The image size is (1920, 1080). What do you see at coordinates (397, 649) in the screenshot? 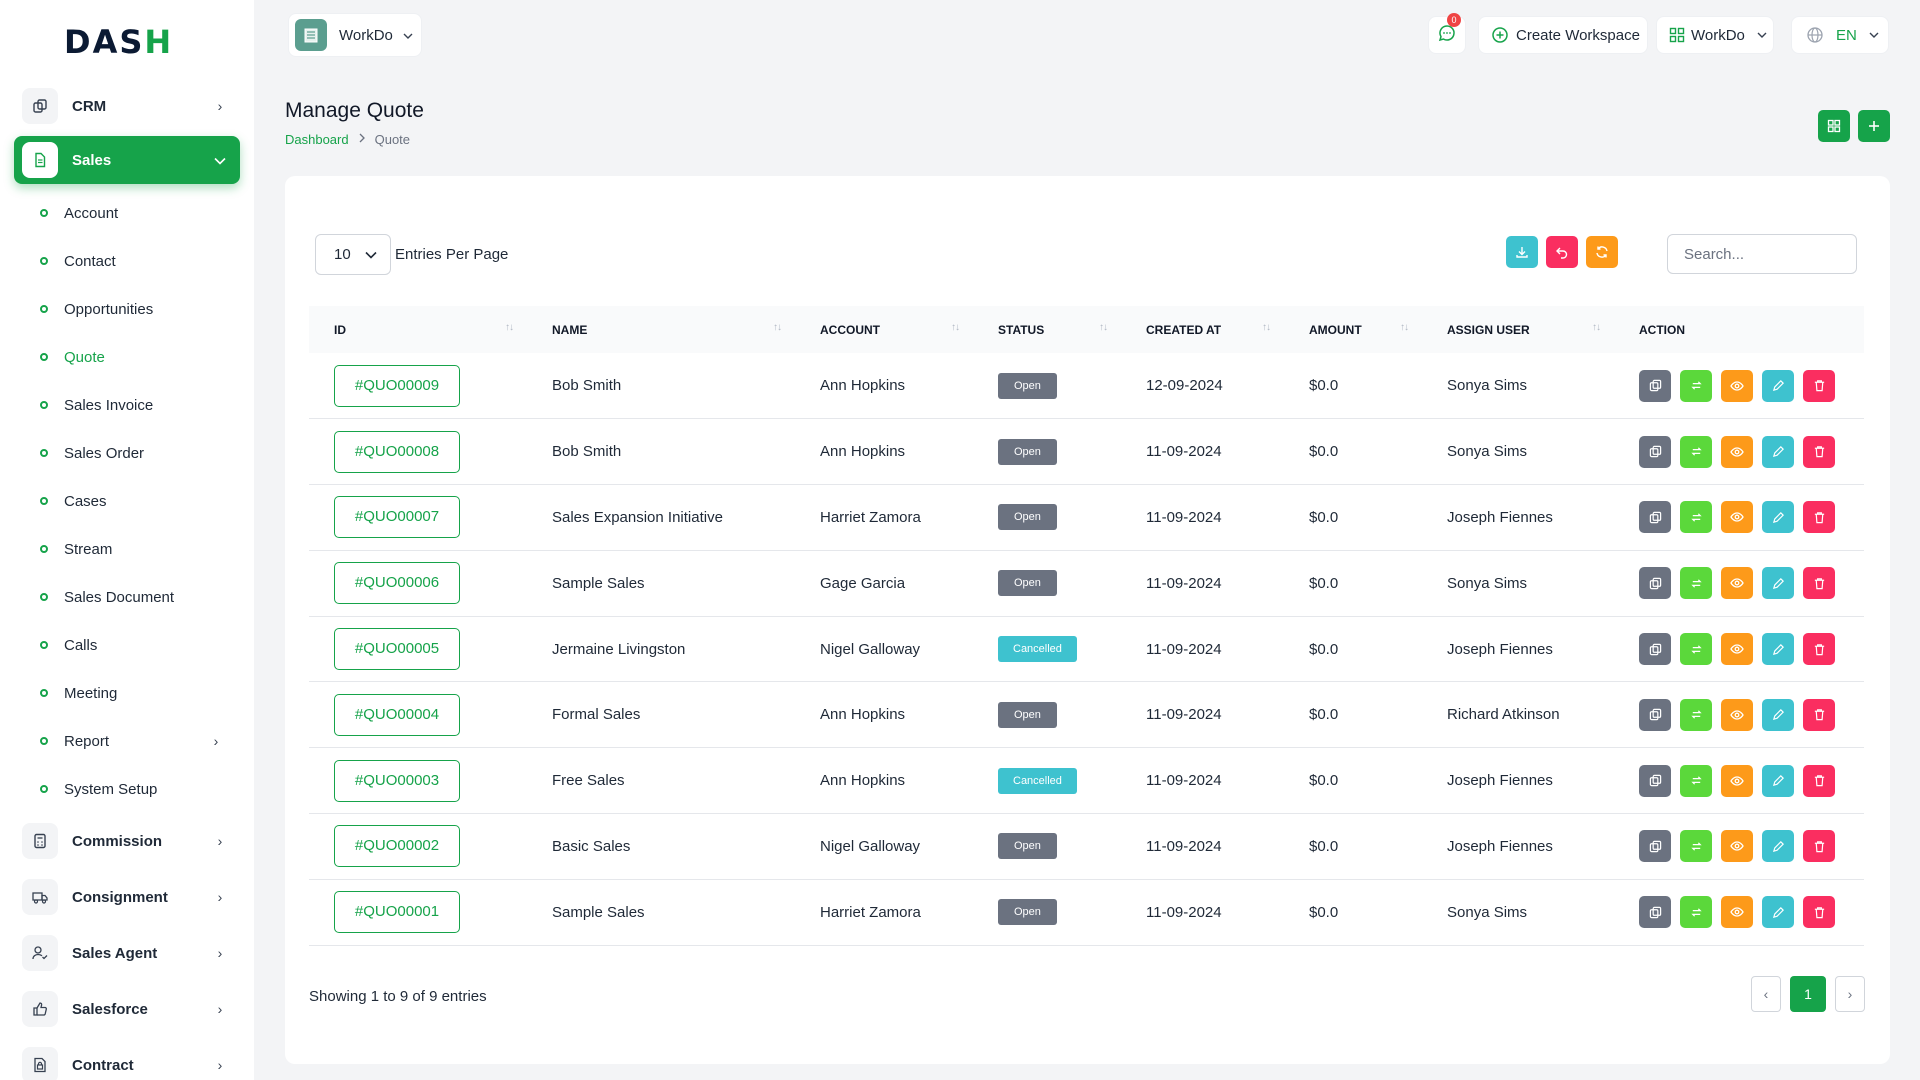
I see `quote-id-button: #QUO00005` at bounding box center [397, 649].